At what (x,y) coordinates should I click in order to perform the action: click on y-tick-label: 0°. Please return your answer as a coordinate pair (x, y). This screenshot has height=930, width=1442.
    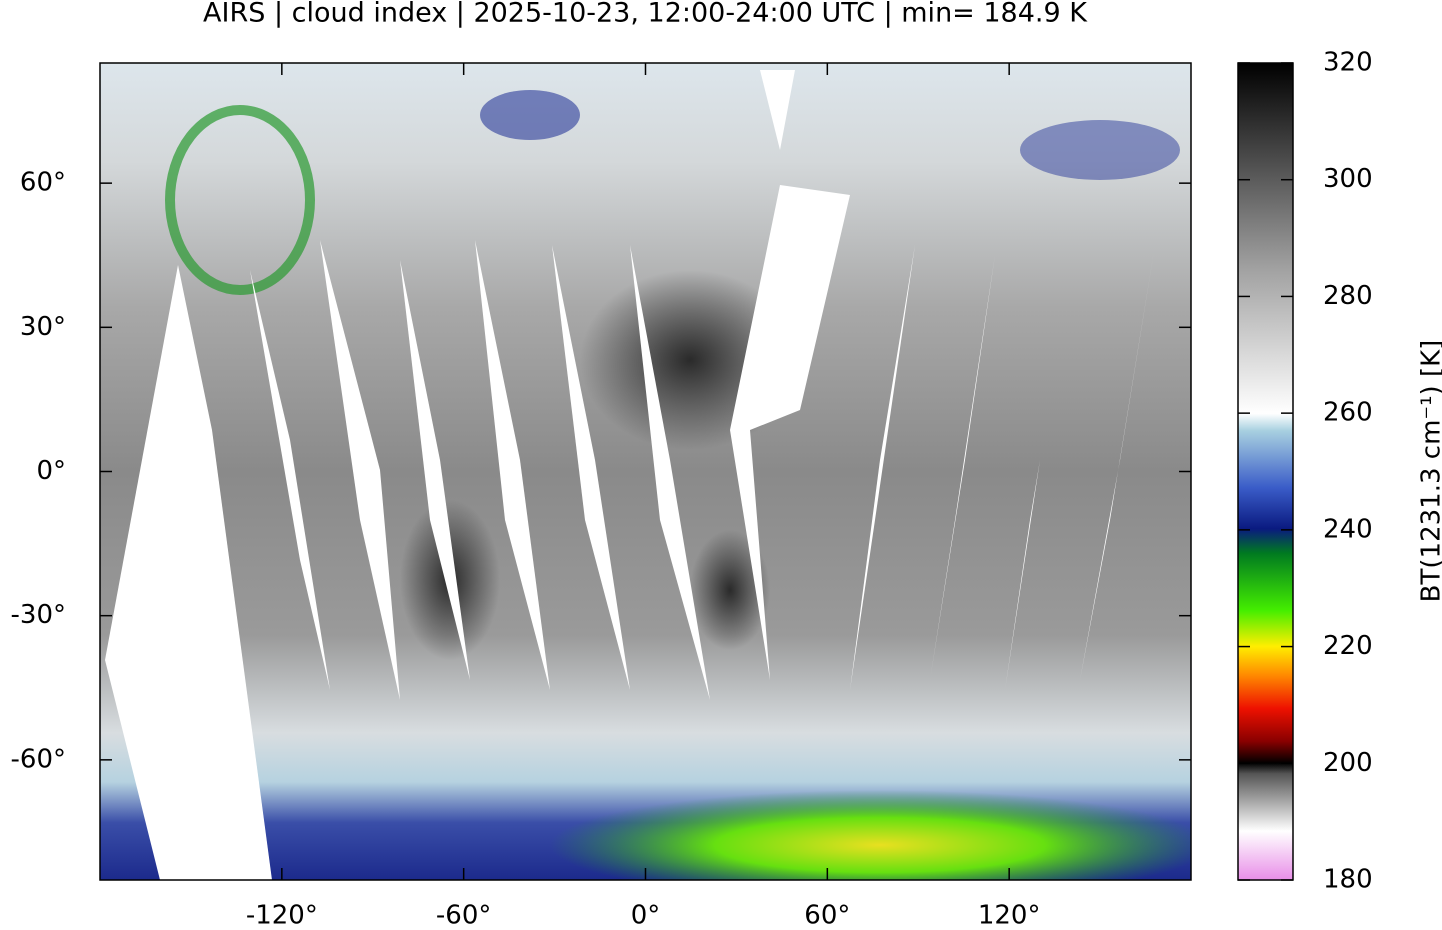
    Looking at the image, I should click on (51, 471).